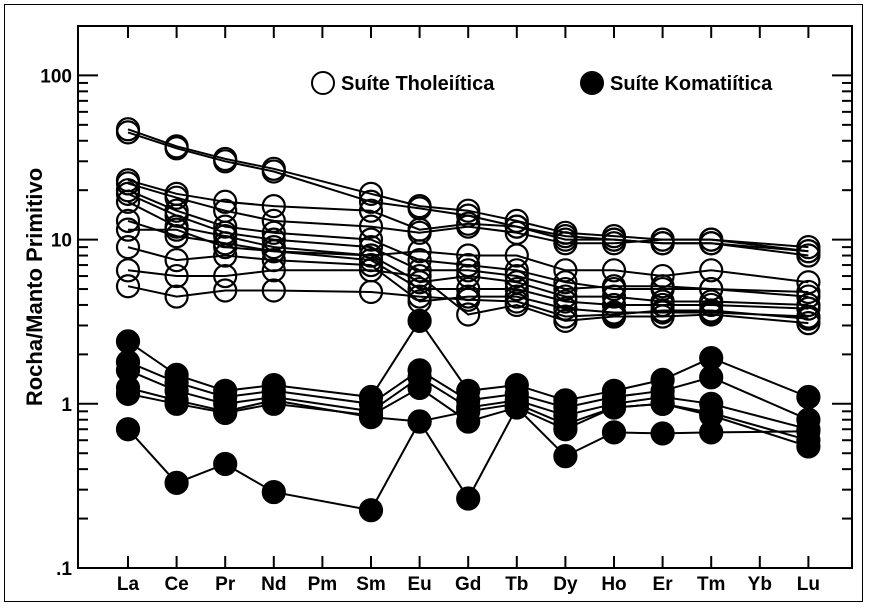 The height and width of the screenshot is (608, 869). What do you see at coordinates (711, 584) in the screenshot?
I see `x-tick-label: Tm` at bounding box center [711, 584].